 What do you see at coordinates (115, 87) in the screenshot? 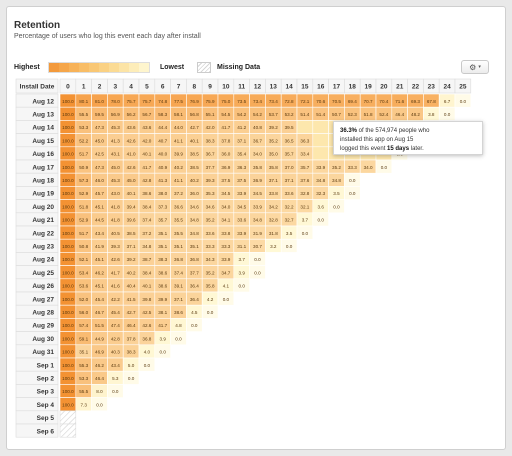
I see `column-header-label: 3` at bounding box center [115, 87].